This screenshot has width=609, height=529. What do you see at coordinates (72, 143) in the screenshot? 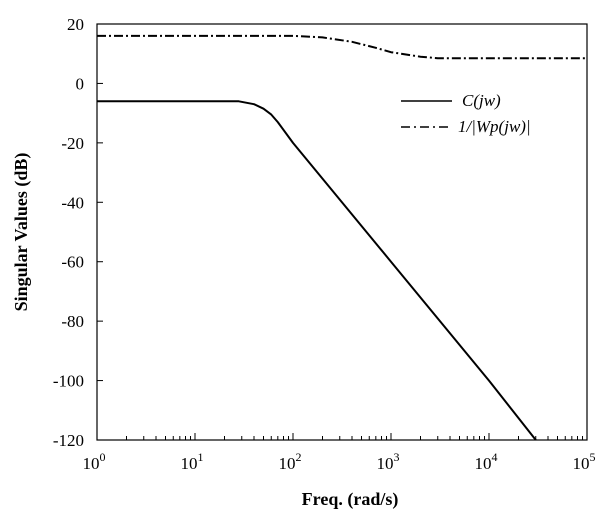
I see `y-tick-label: -20` at bounding box center [72, 143].